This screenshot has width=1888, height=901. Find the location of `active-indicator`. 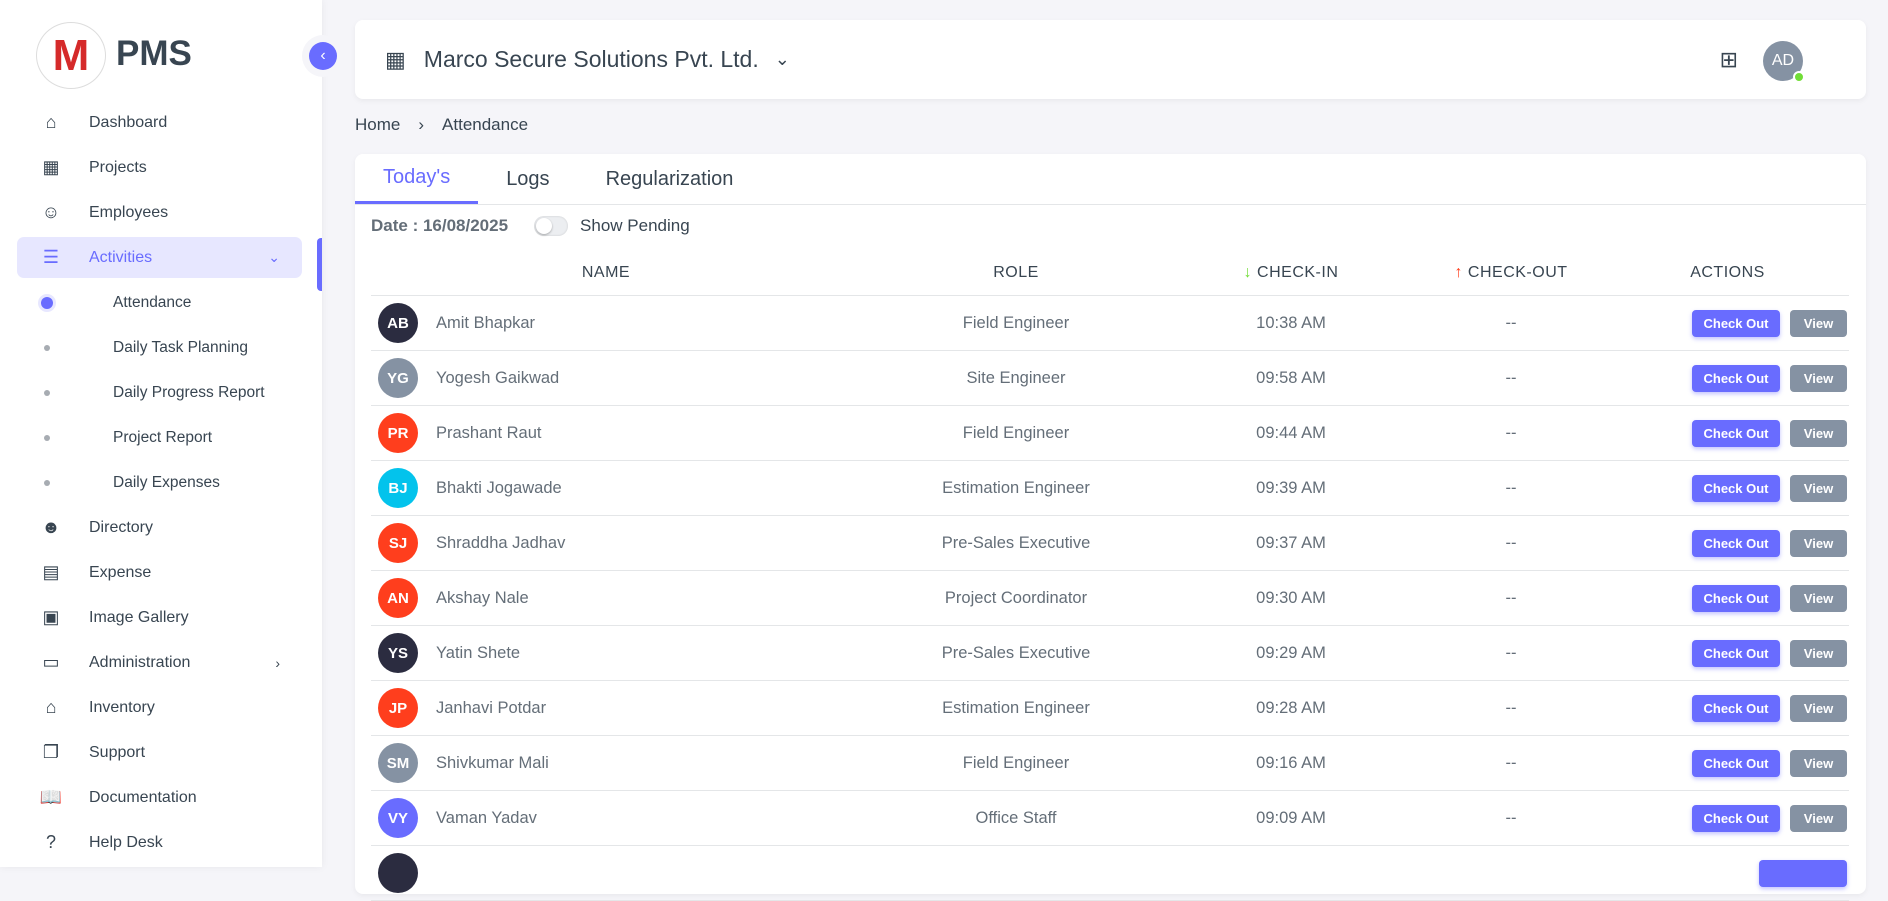

active-indicator is located at coordinates (319, 264).